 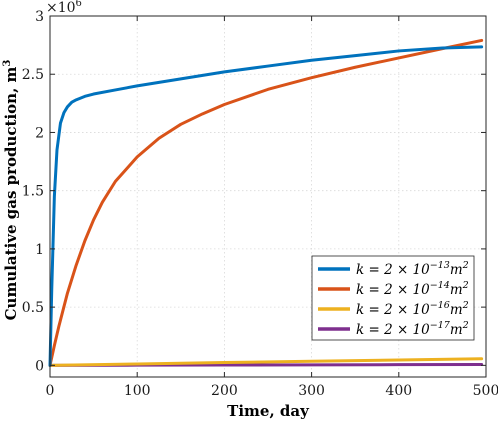 I want to click on y-tick-label: 2.5, so click(x=33, y=75).